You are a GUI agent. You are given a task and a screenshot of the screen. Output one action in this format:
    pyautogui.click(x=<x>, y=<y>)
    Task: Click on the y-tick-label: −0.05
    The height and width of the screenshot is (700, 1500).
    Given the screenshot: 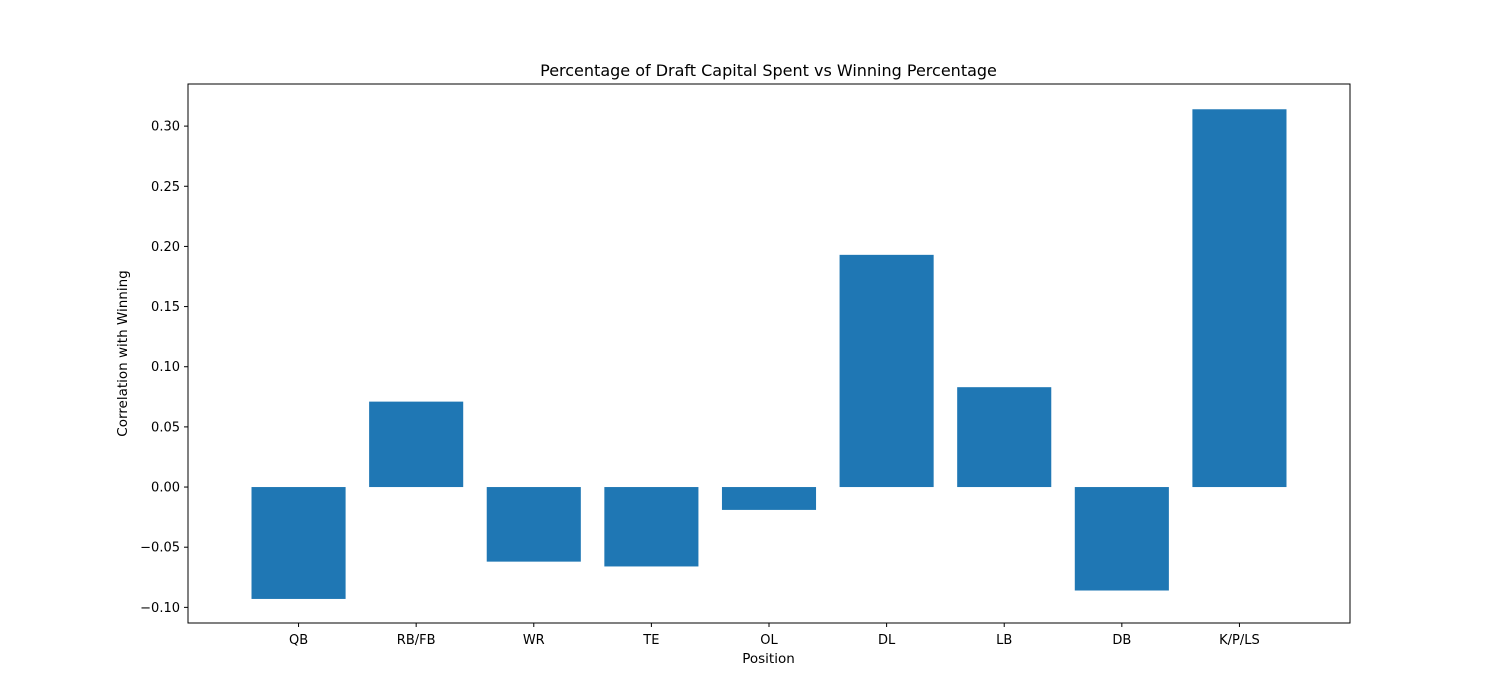 What is the action you would take?
    pyautogui.click(x=160, y=548)
    